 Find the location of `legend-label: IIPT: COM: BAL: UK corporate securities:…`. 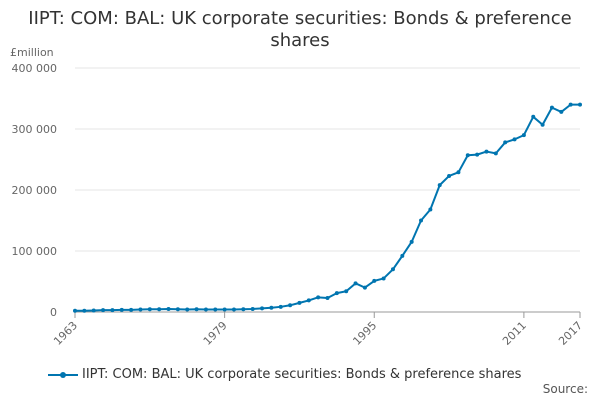

legend-label: IIPT: COM: BAL: UK corporate securities:… is located at coordinates (302, 374).